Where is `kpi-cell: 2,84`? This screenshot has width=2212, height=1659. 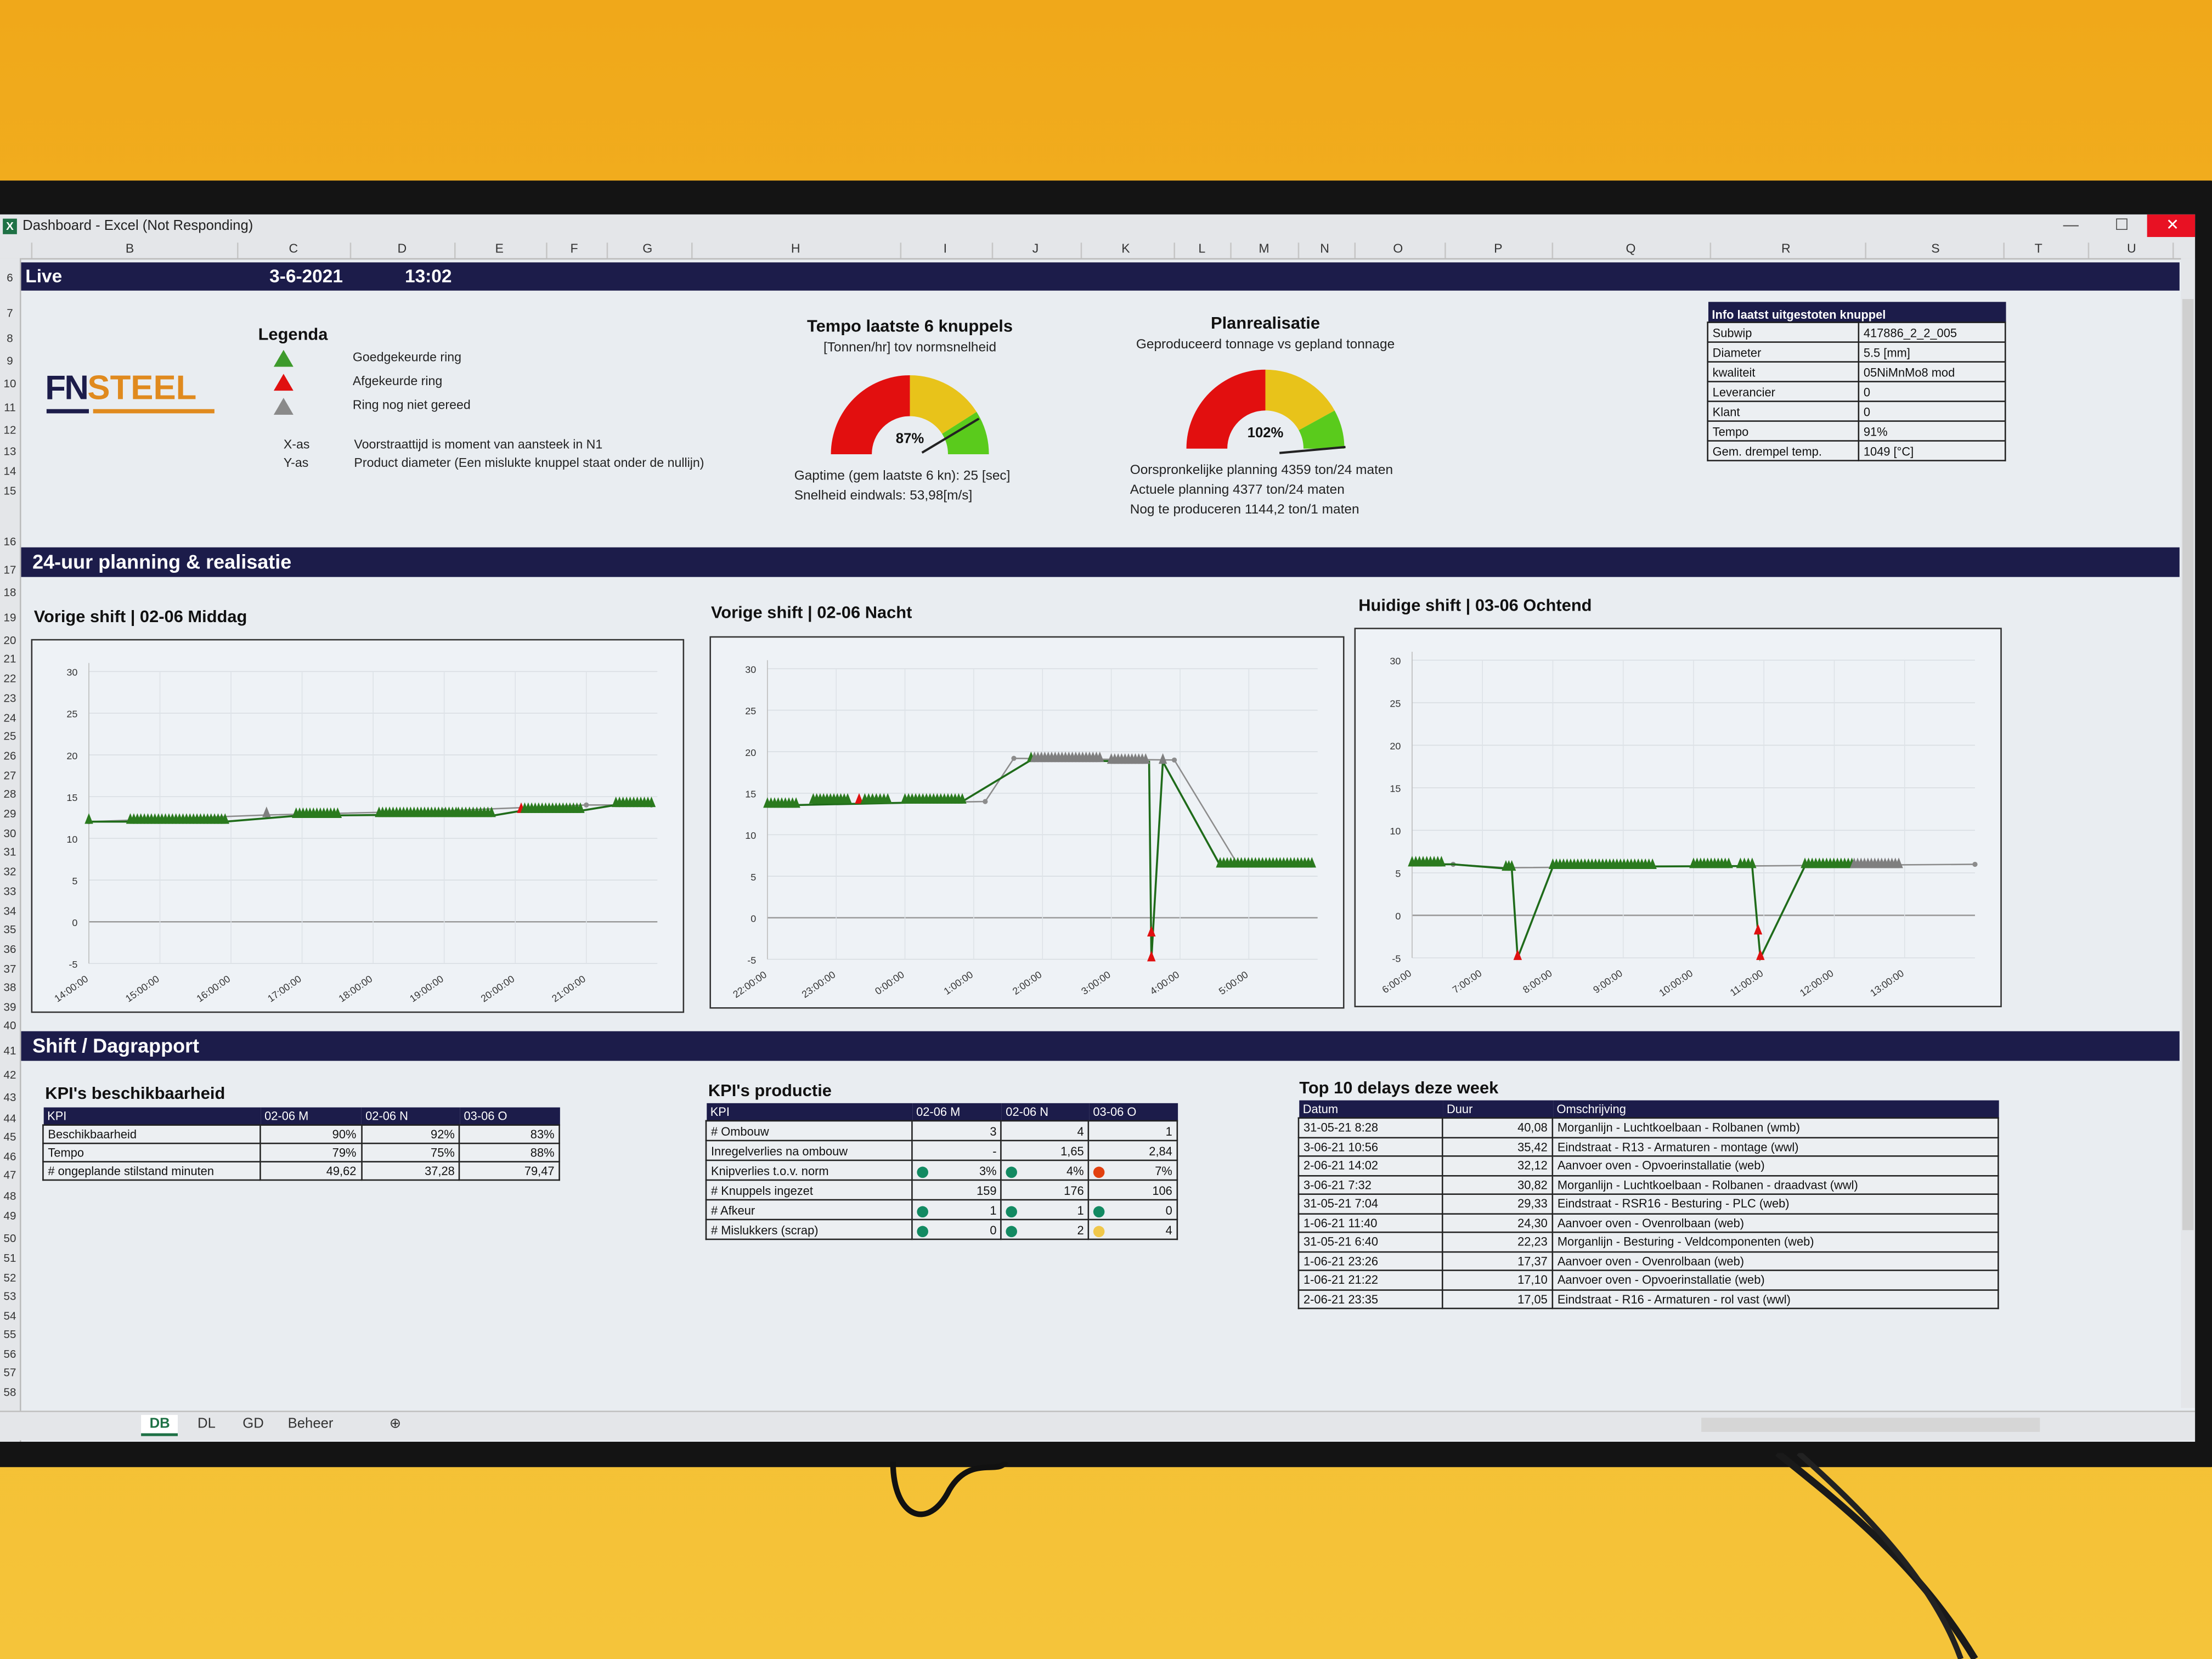
kpi-cell: 2,84 is located at coordinates (1133, 1150).